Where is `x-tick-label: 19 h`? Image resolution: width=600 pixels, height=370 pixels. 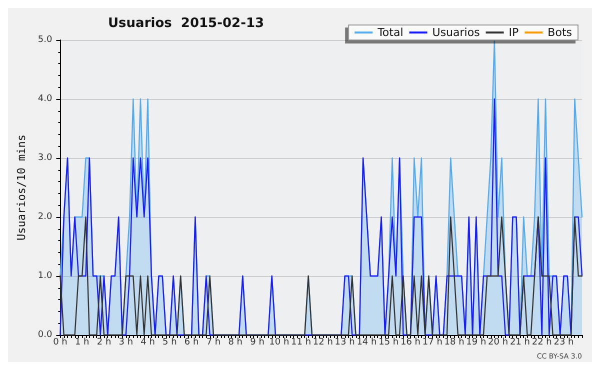
x-tick-label: 19 h is located at coordinates (476, 343).